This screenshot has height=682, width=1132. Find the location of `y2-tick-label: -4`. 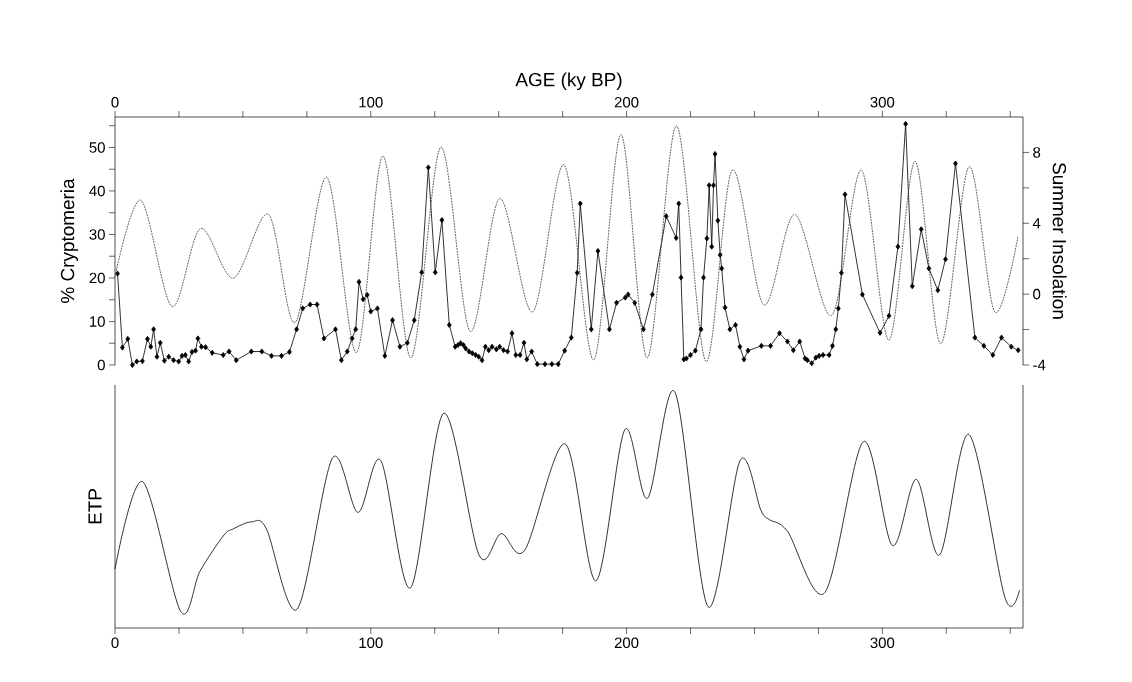

y2-tick-label: -4 is located at coordinates (1039, 365).